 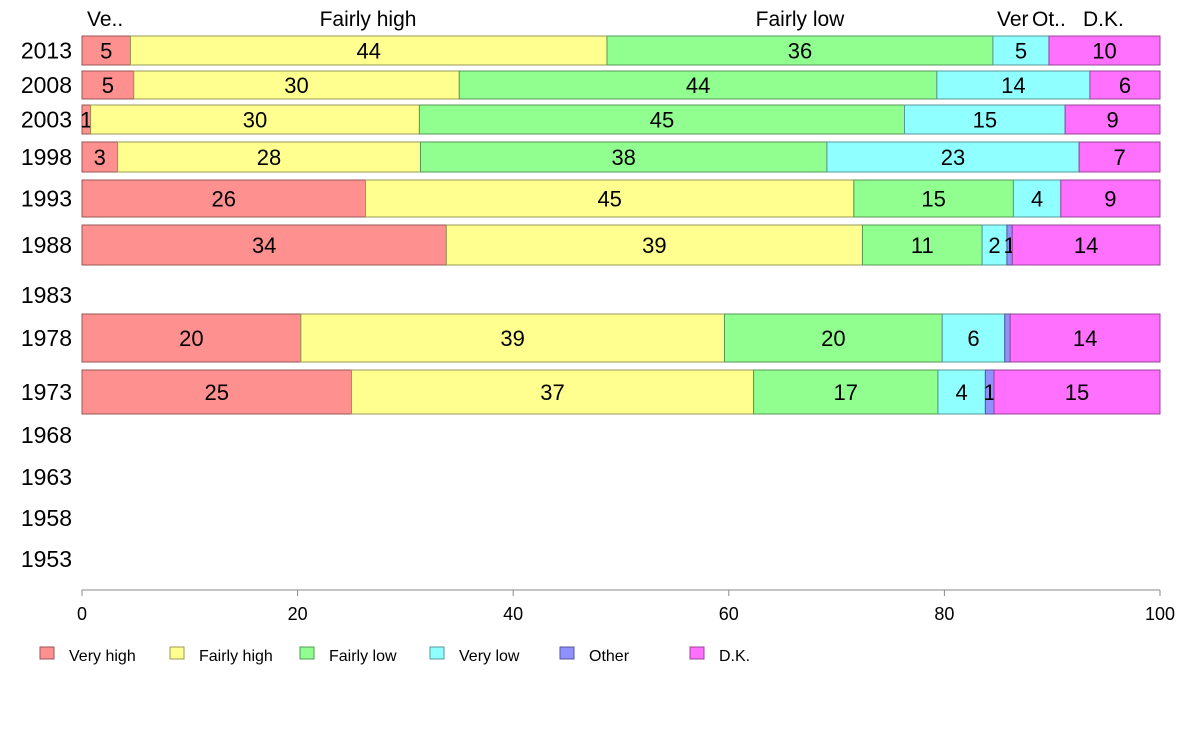 What do you see at coordinates (605, 19) in the screenshot?
I see `column-headers: Ve.. Fairly high Fairly low Ver Ot.. D.K.` at bounding box center [605, 19].